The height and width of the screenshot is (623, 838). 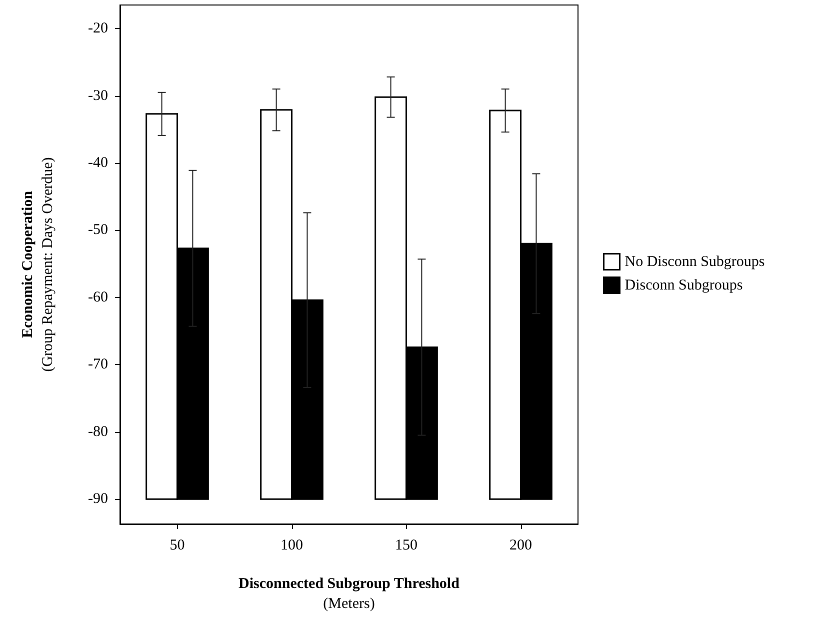 What do you see at coordinates (38, 264) in the screenshot?
I see `y-axis-title: Economic Cooperation (Group Repayment: Days Overdue)` at bounding box center [38, 264].